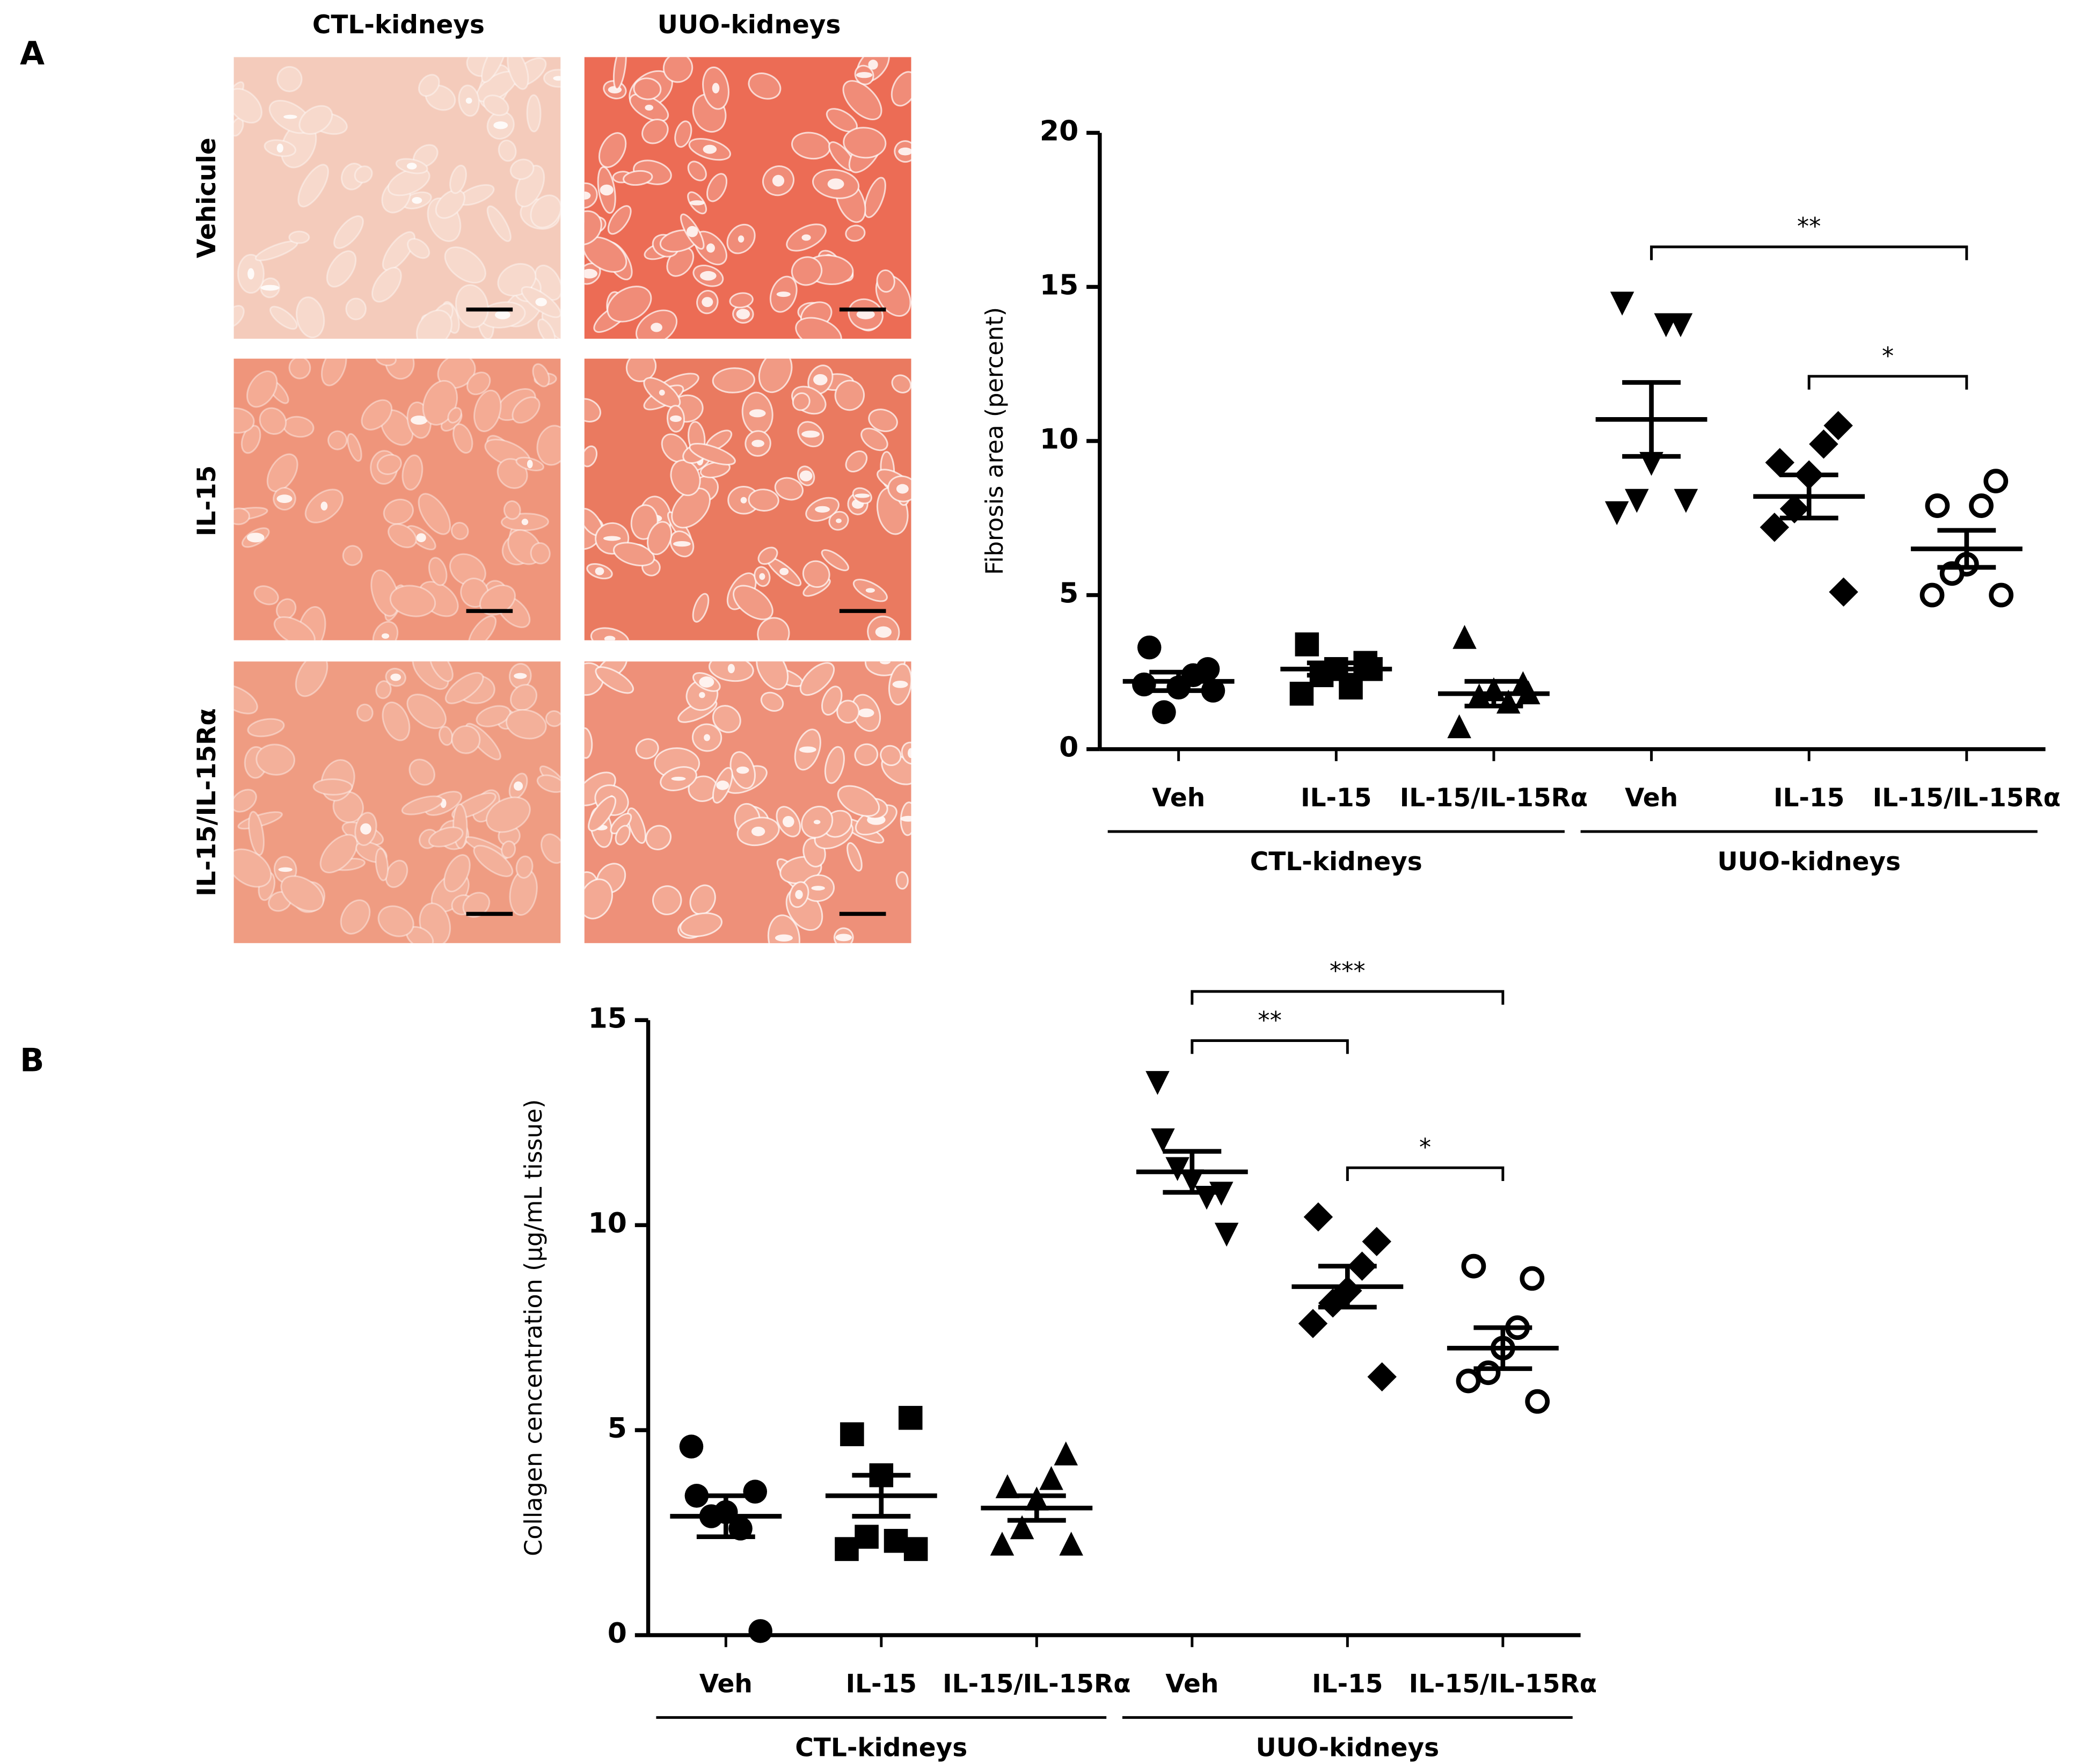 This screenshot has width=2080, height=1764. Describe the element at coordinates (398, 25) in the screenshot. I see `column-label: CTL-kidneys` at that location.